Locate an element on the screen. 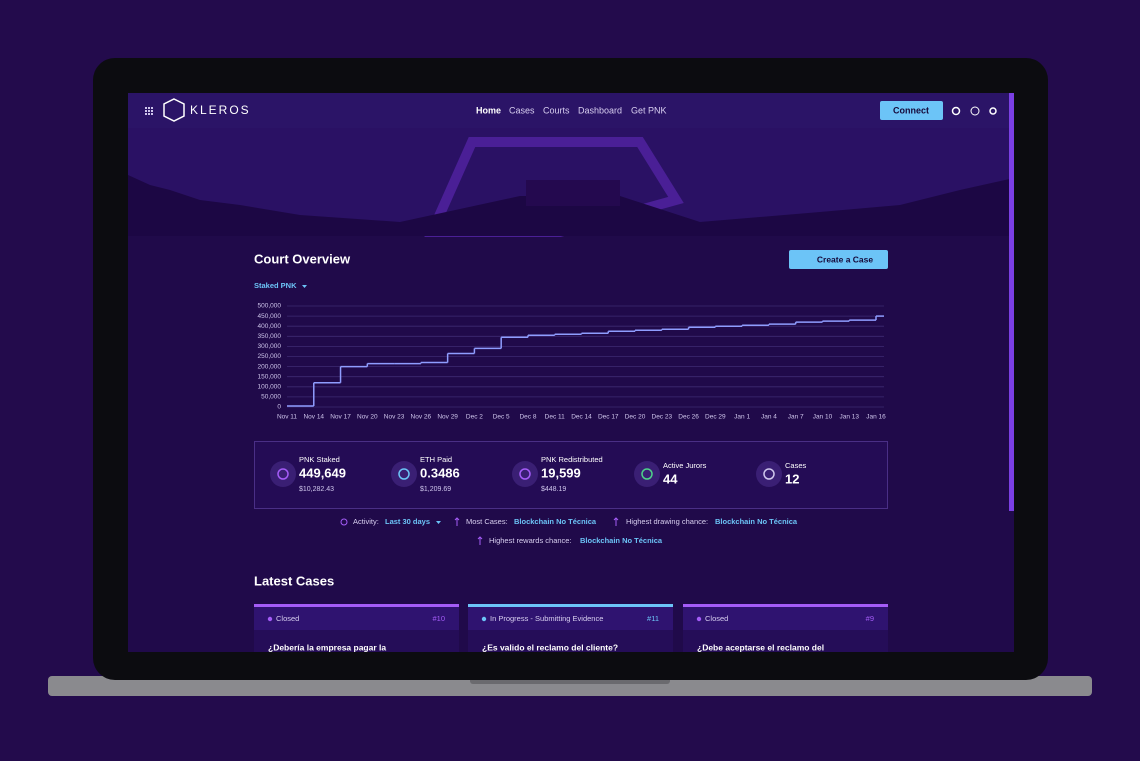 Image resolution: width=1140 pixels, height=761 pixels. stats-box is located at coordinates (571, 475).